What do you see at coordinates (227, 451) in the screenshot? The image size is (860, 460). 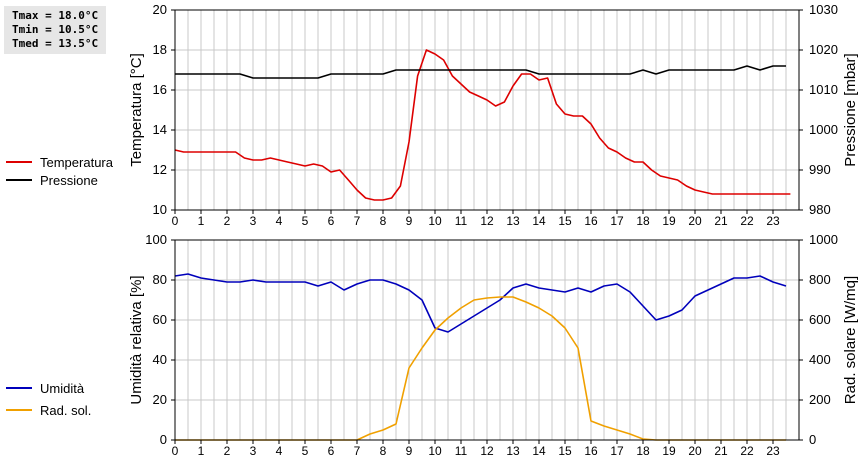 I see `panel-2-x-tick-label: 2` at bounding box center [227, 451].